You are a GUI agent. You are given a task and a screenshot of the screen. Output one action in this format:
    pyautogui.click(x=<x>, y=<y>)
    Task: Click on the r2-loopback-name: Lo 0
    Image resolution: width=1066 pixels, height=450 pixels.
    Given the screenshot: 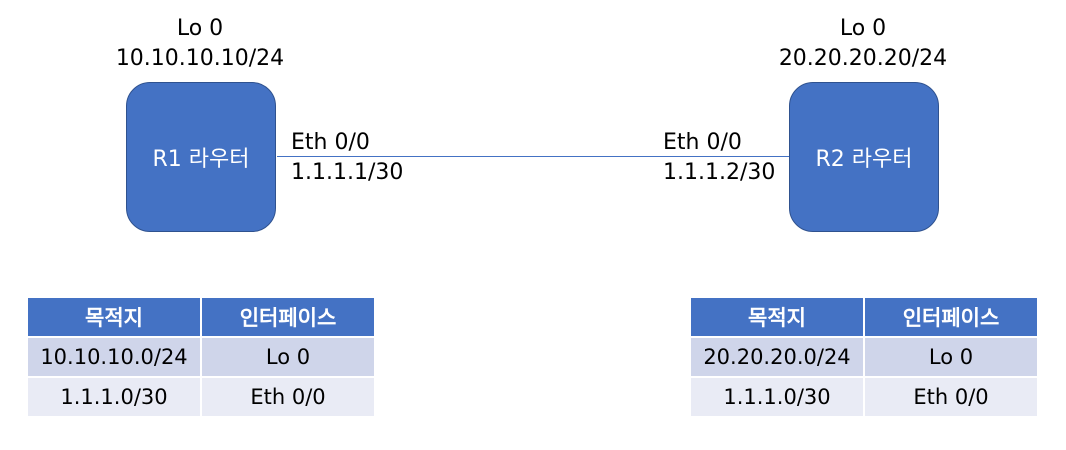 What is the action you would take?
    pyautogui.click(x=863, y=28)
    